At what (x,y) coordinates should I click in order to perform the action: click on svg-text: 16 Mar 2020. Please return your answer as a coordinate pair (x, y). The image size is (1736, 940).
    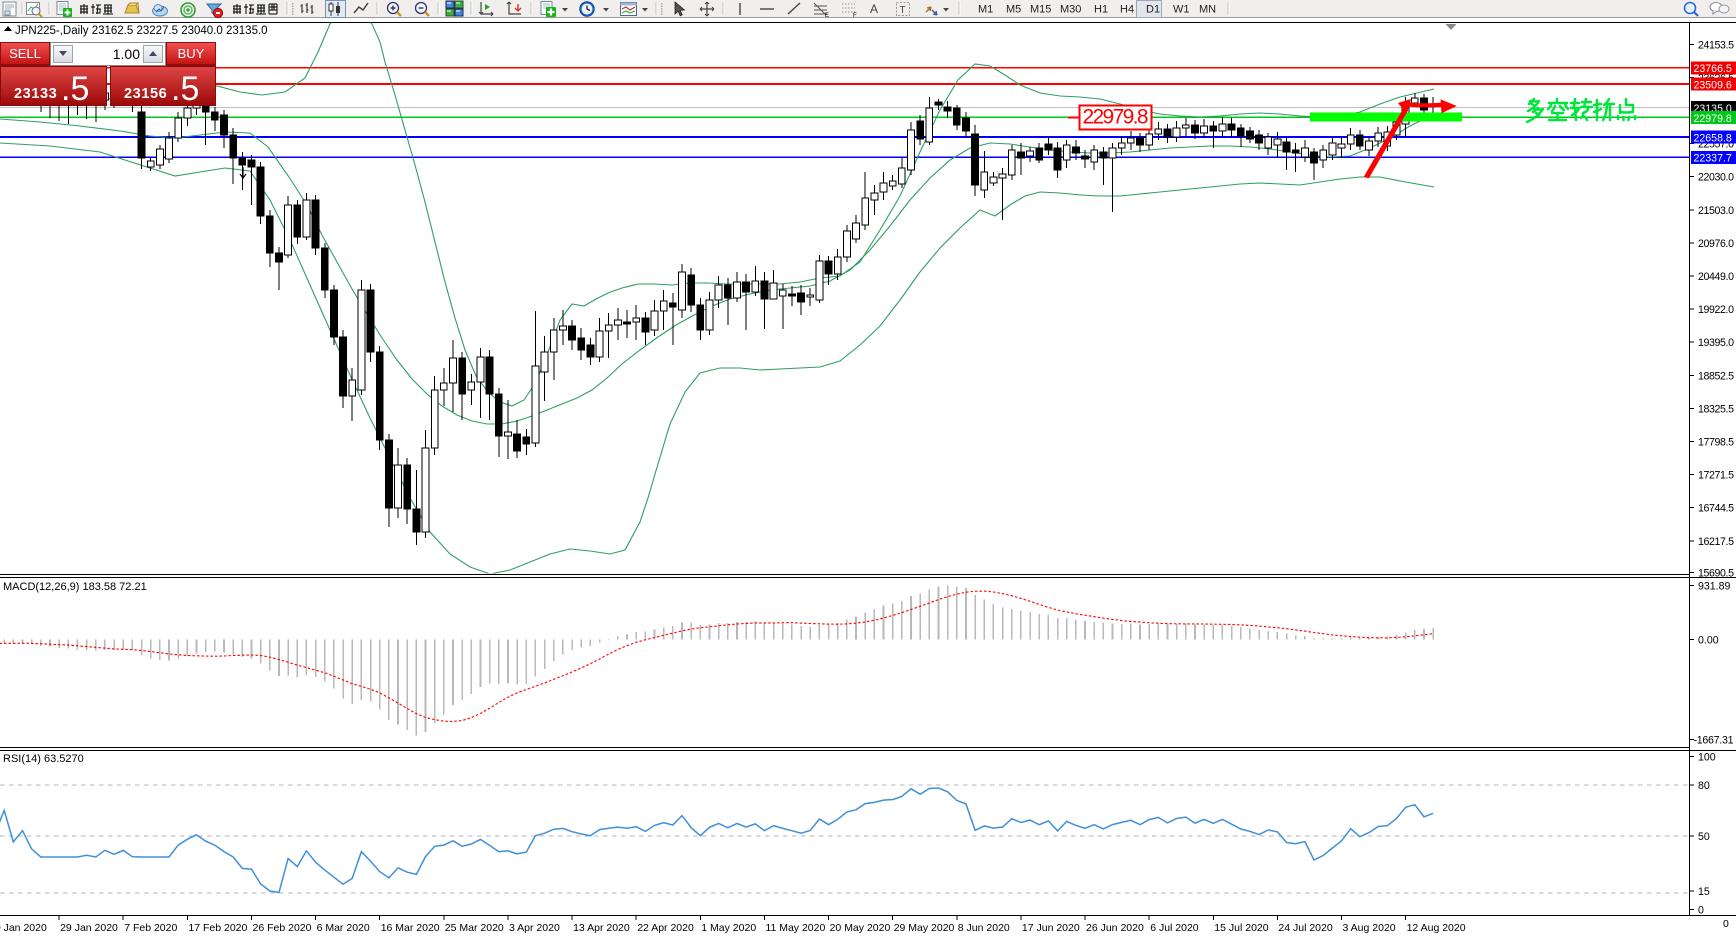
    Looking at the image, I should click on (410, 928).